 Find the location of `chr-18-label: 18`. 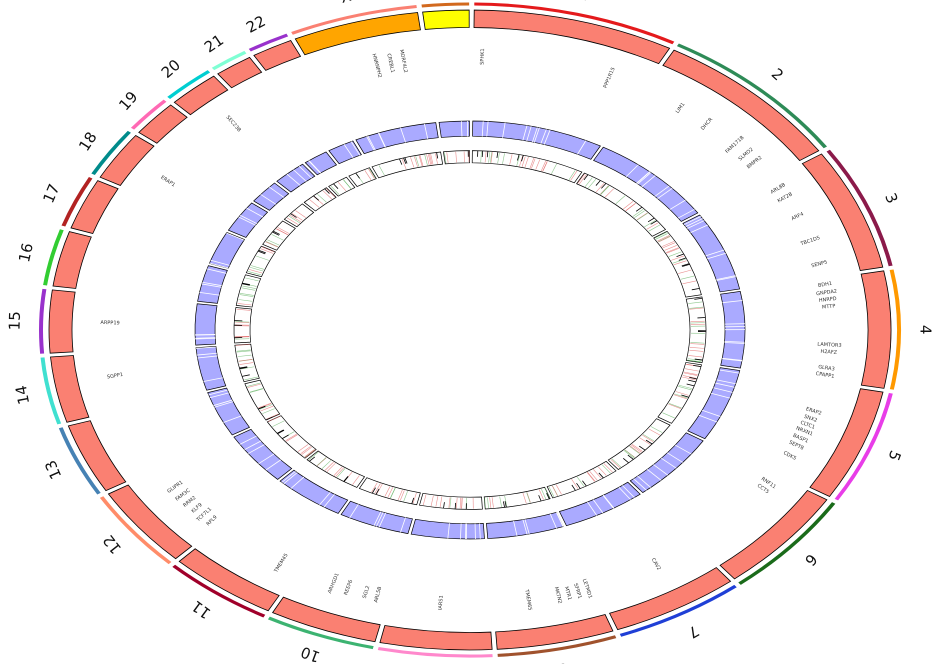

chr-18-label: 18 is located at coordinates (87, 142).